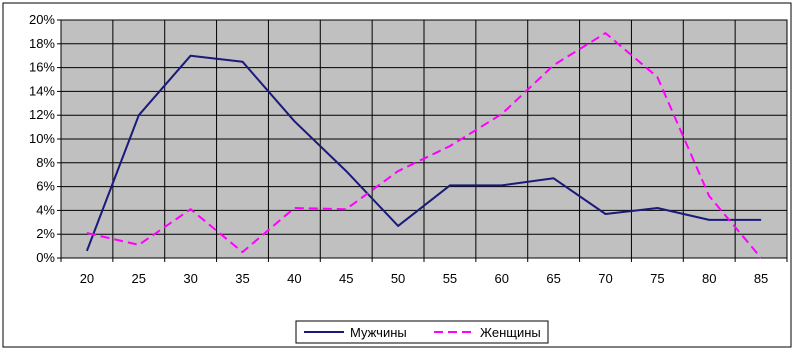 This screenshot has height=355, width=794. Describe the element at coordinates (139, 278) in the screenshot. I see `x-tick-label: 25` at that location.